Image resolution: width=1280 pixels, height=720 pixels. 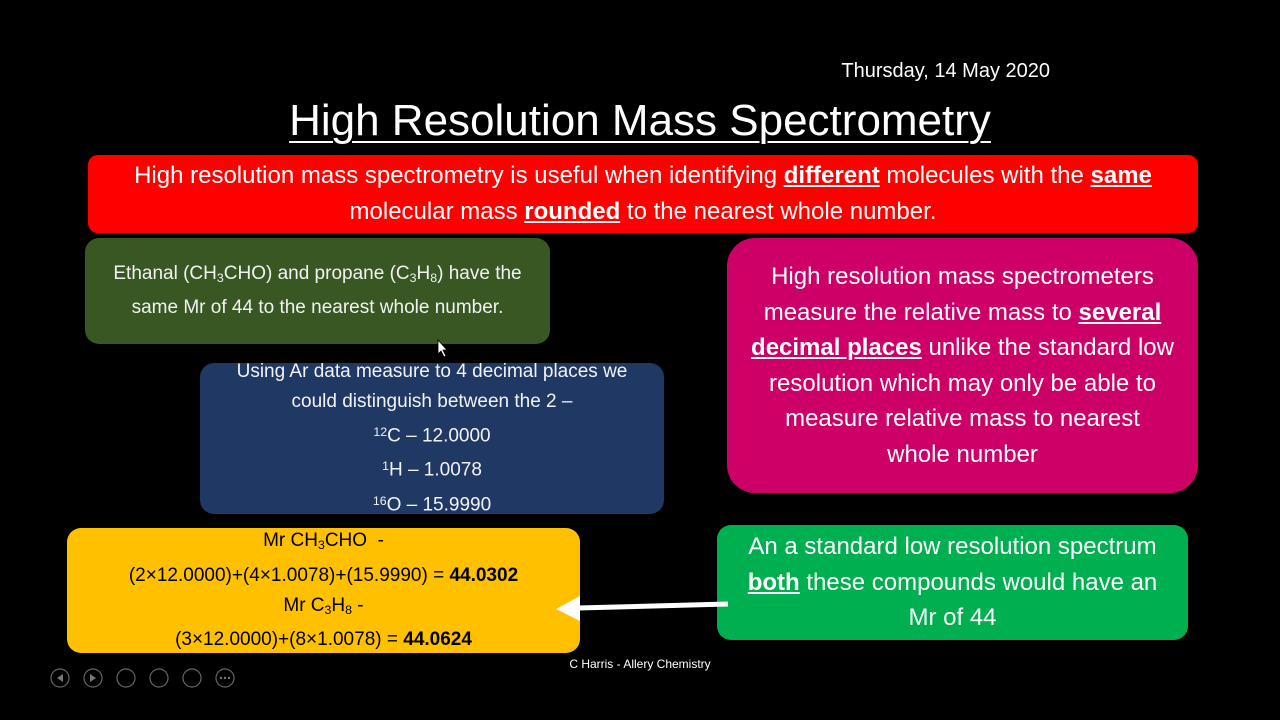 I want to click on text: An a standard low resolution spectrum, so click(x=952, y=547).